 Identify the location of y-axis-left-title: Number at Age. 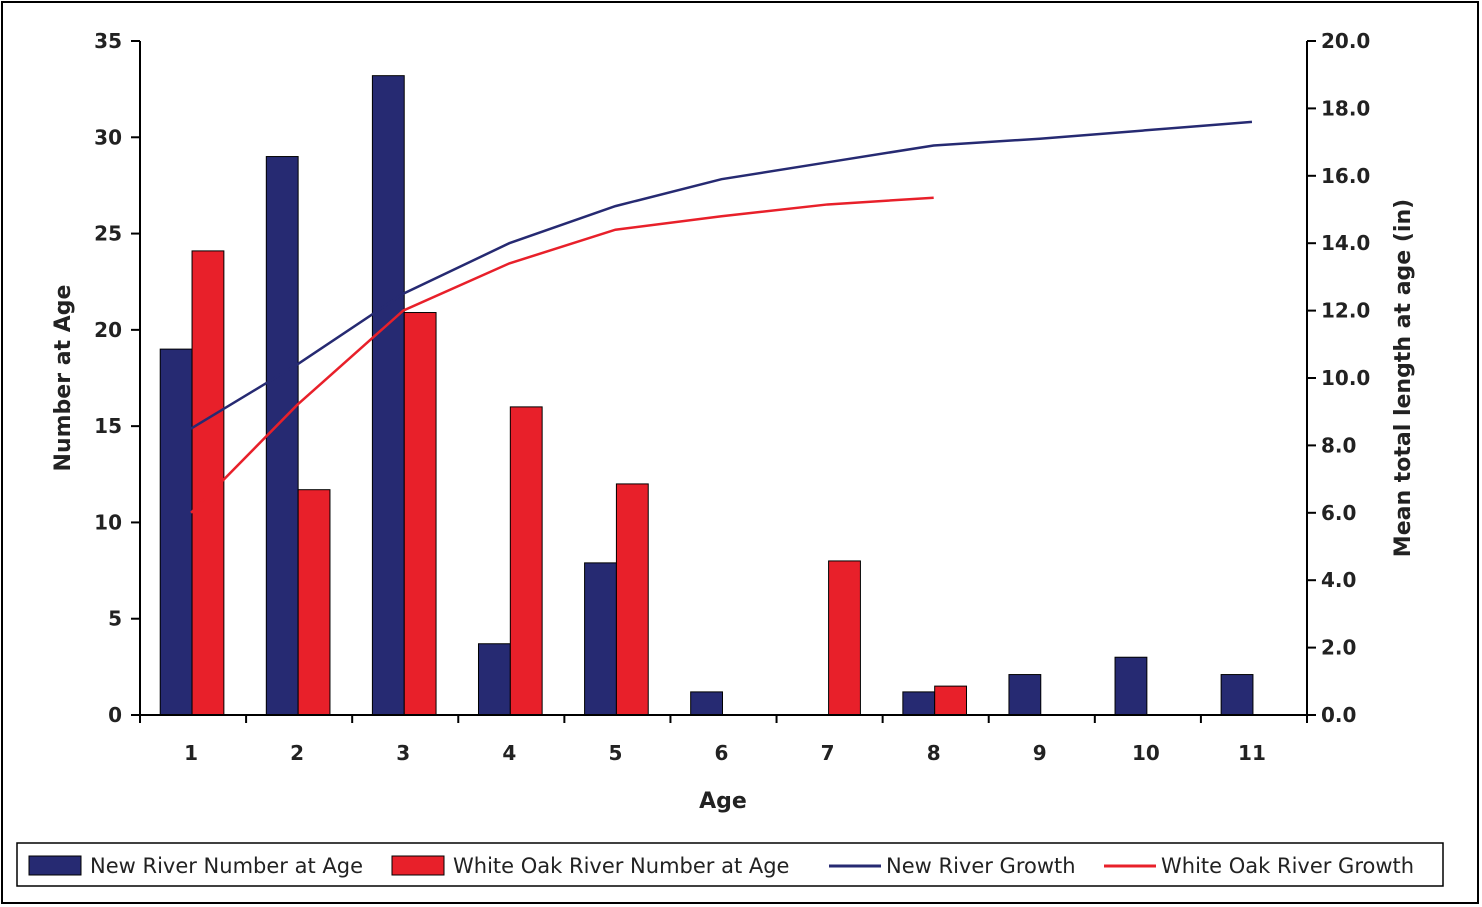
(63, 378).